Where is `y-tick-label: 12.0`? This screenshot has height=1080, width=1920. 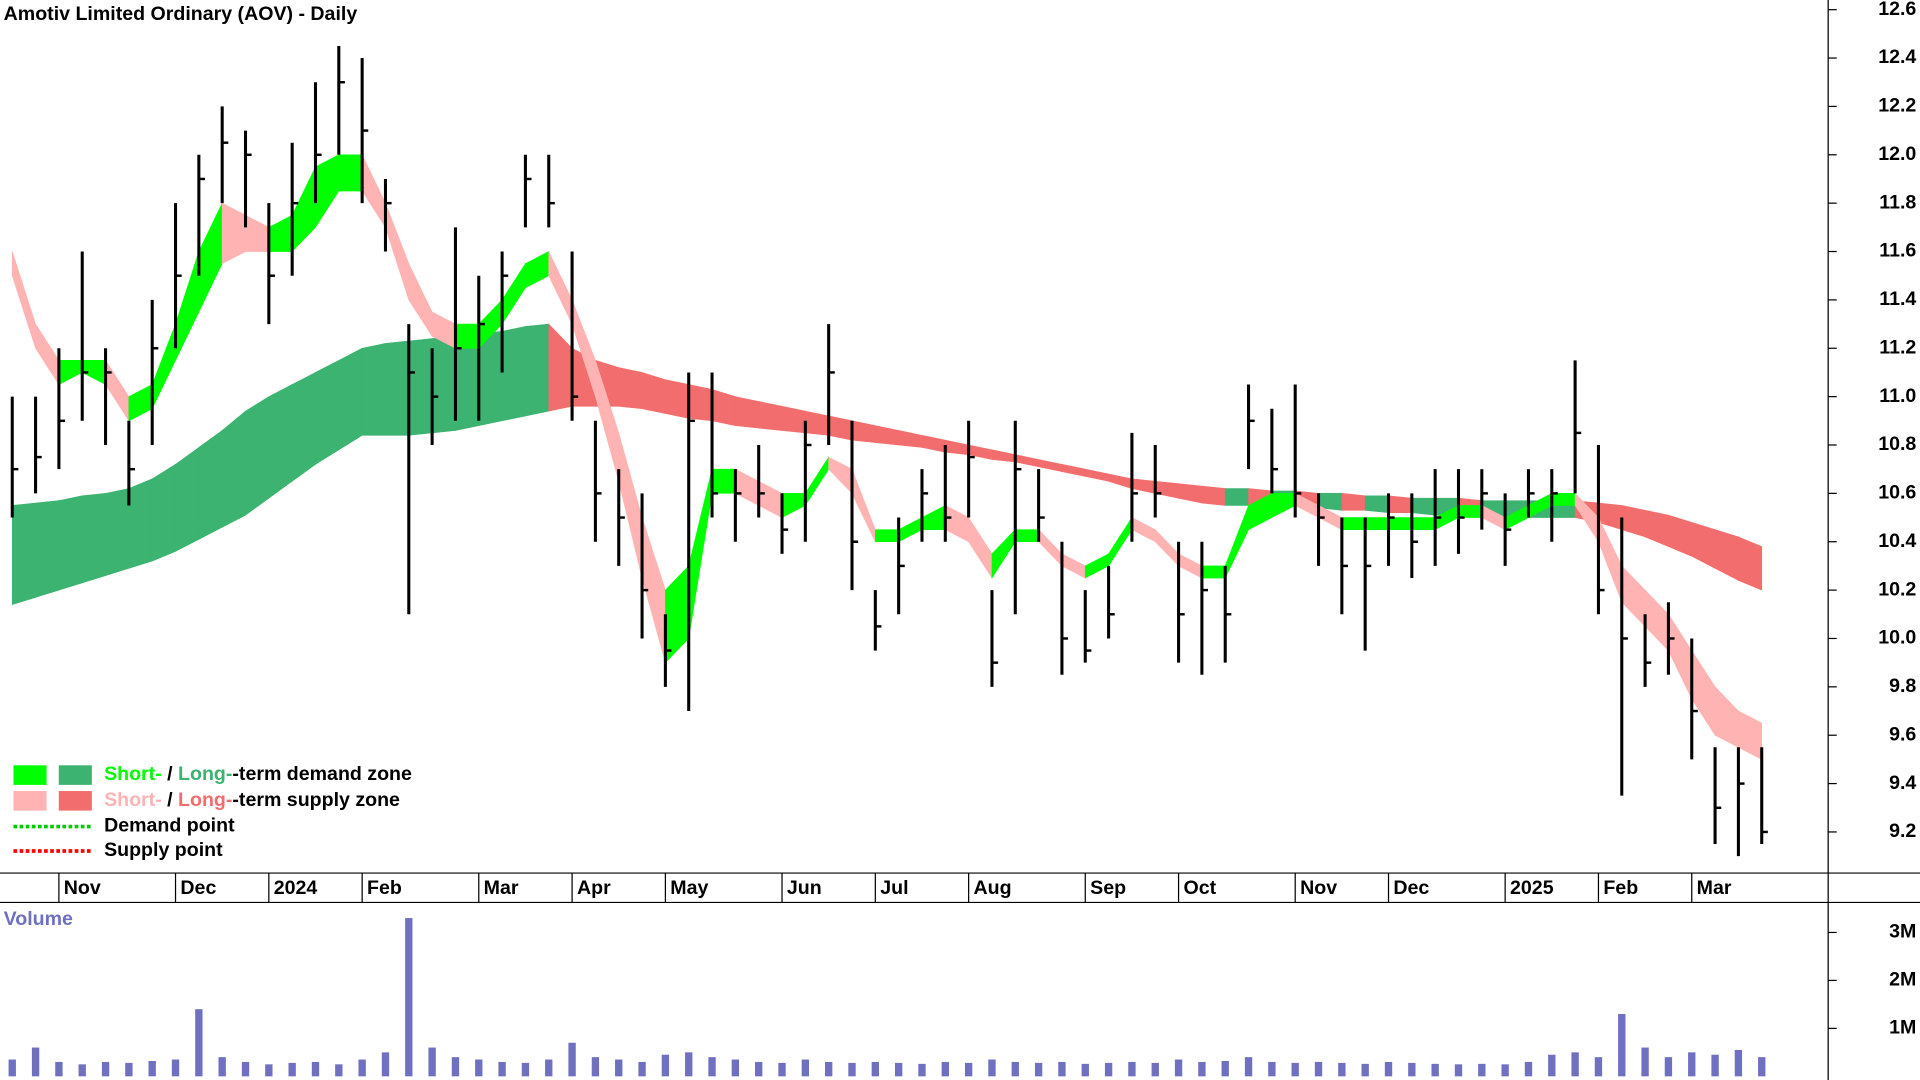
y-tick-label: 12.0 is located at coordinates (1897, 154).